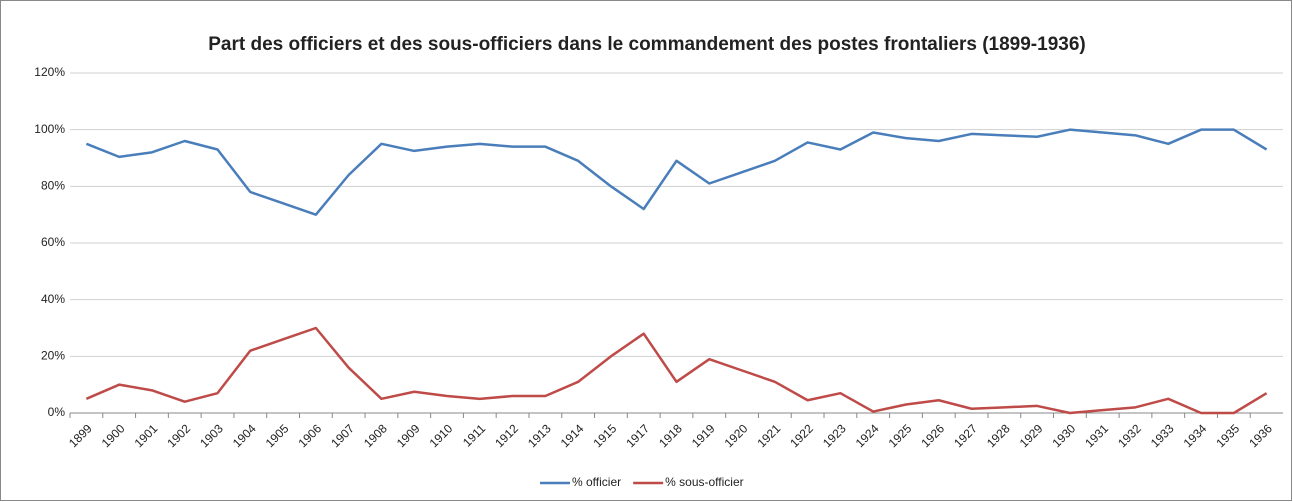  I want to click on y-tick-label: 100%, so click(49, 129).